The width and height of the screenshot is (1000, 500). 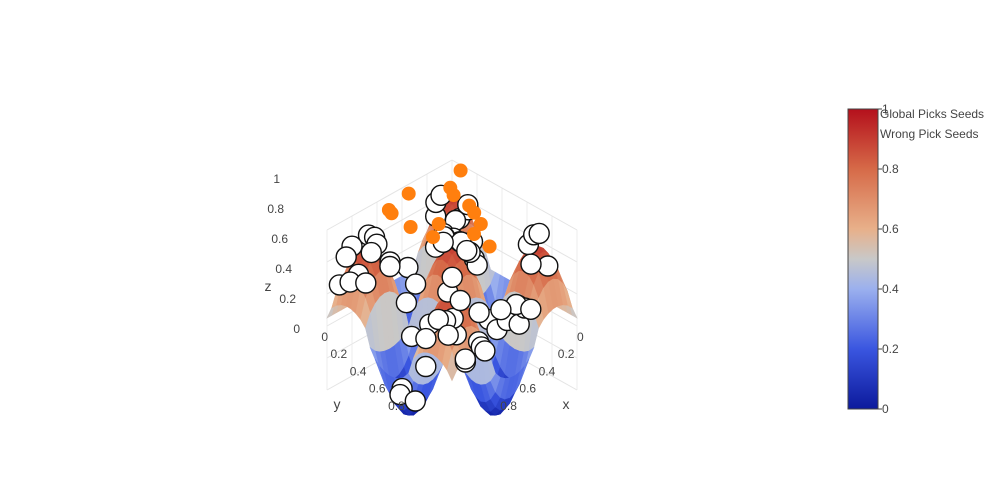 I want to click on z-tick-label: 0.8, so click(x=275, y=209).